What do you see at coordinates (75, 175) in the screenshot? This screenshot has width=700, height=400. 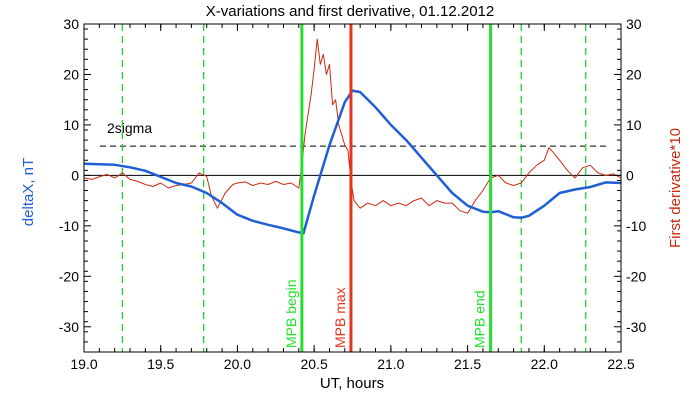 I see `y-tick-label-left: 0` at bounding box center [75, 175].